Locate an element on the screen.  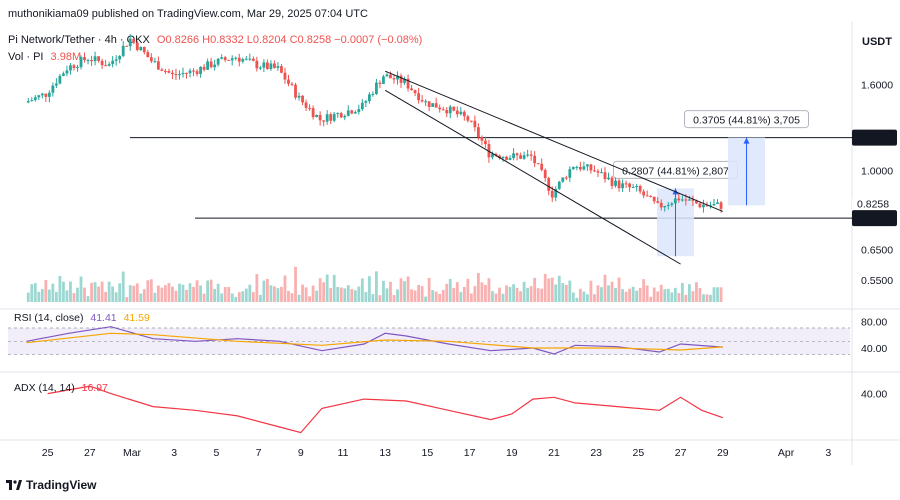
tradingview-logo: TradingView is located at coordinates (51, 485).